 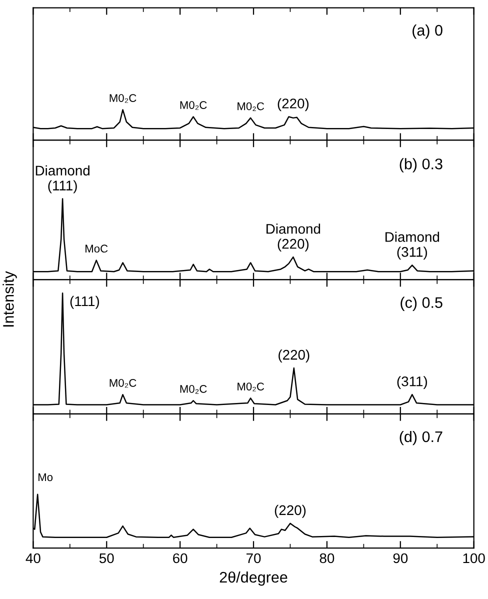 I want to click on x-tick-label: 80, so click(x=327, y=558).